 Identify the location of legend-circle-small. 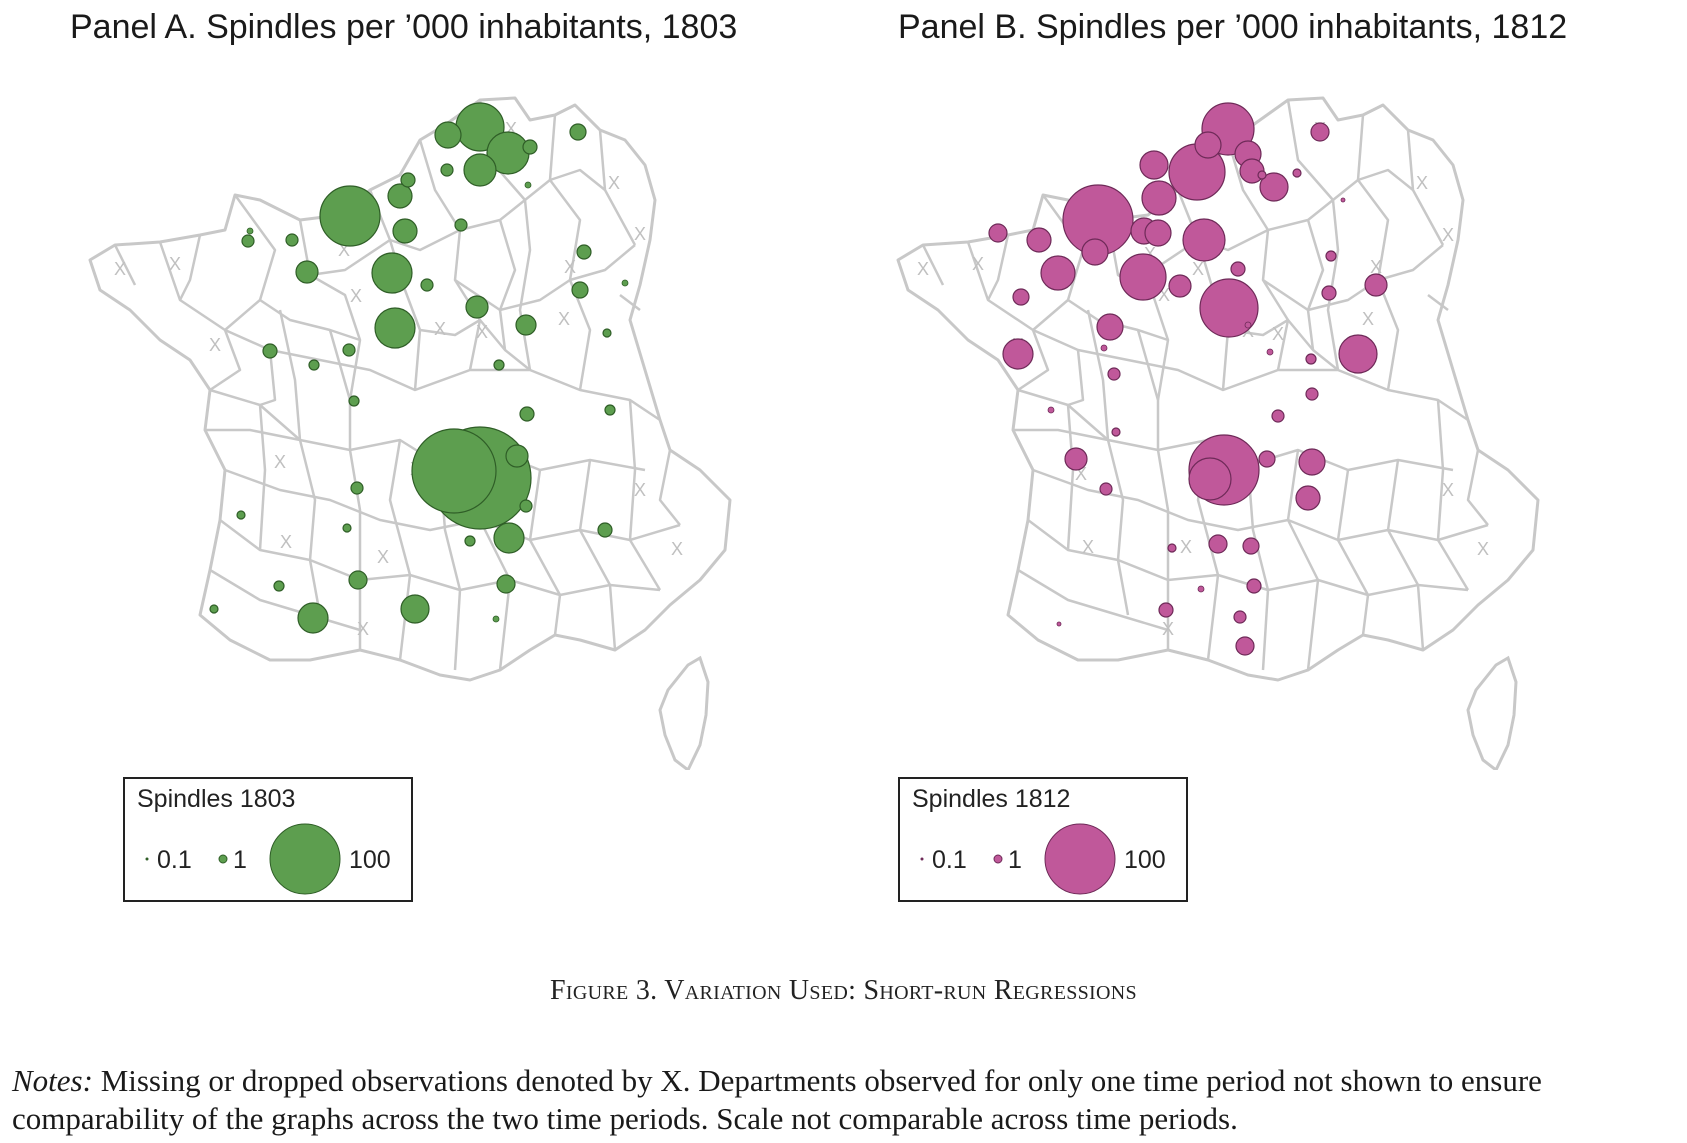
(922, 859).